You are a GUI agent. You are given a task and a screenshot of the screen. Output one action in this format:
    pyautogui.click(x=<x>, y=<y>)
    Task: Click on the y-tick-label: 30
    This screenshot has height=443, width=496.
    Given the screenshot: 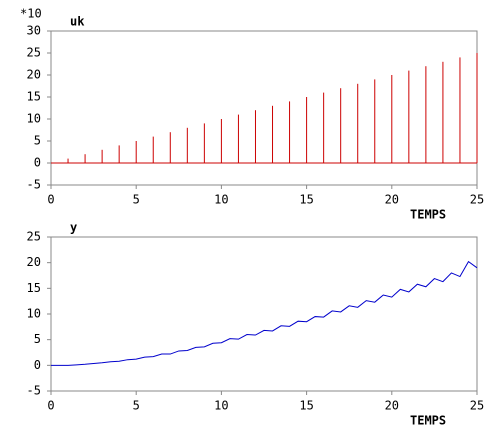 What is the action you would take?
    pyautogui.click(x=34, y=31)
    